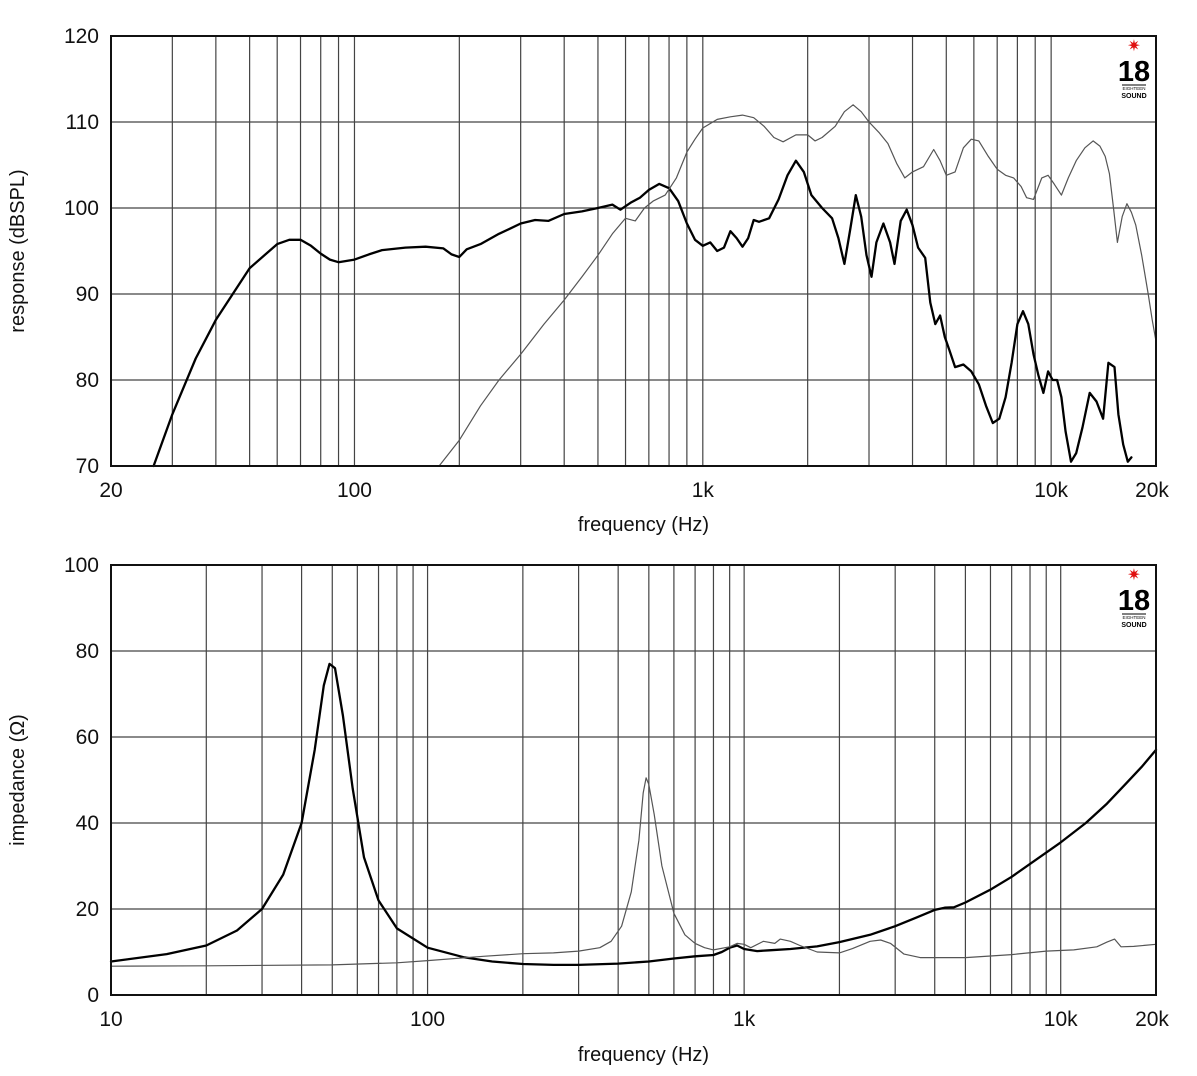 The height and width of the screenshot is (1076, 1197). What do you see at coordinates (110, 1019) in the screenshot?
I see `x-tick-label: 10` at bounding box center [110, 1019].